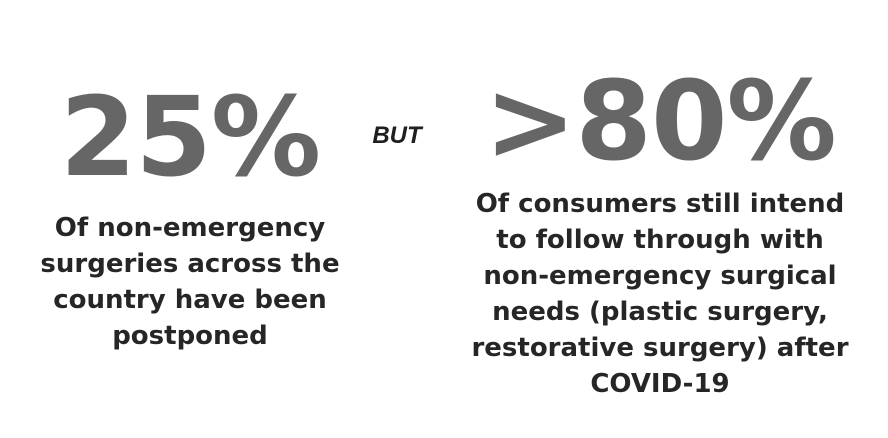  I want to click on right-stat-value: >80%, so click(660, 121).